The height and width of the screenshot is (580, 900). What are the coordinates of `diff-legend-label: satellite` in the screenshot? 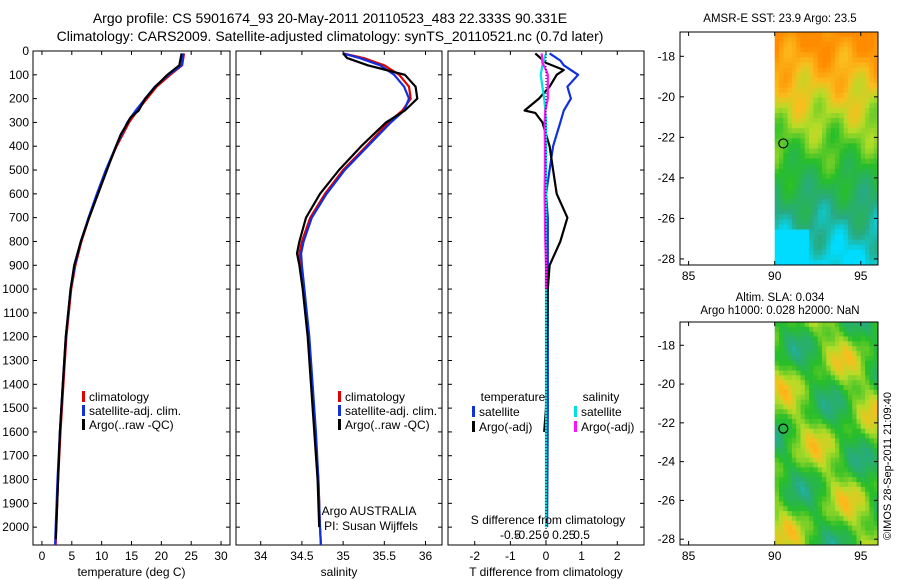 It's located at (601, 412).